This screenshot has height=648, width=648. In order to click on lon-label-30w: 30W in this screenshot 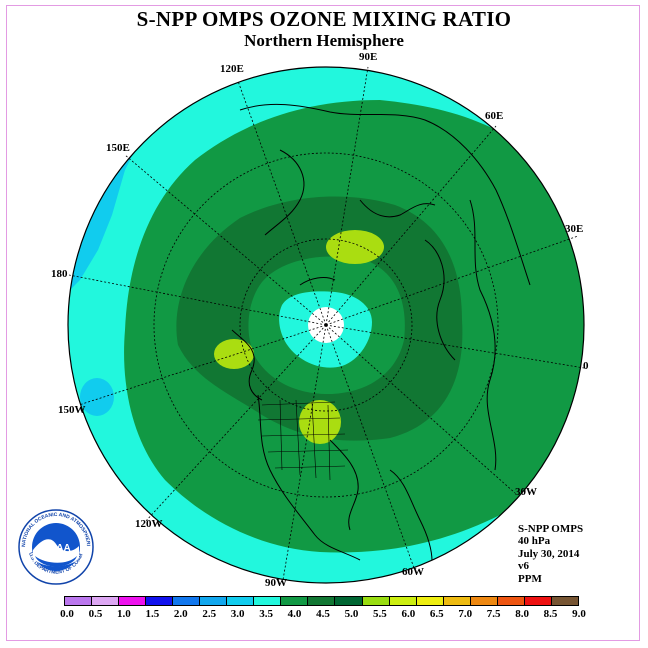, I will do `click(526, 492)`.